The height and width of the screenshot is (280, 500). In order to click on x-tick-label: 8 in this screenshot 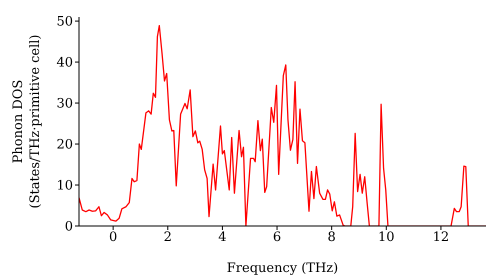, I will do `click(332, 238)`.